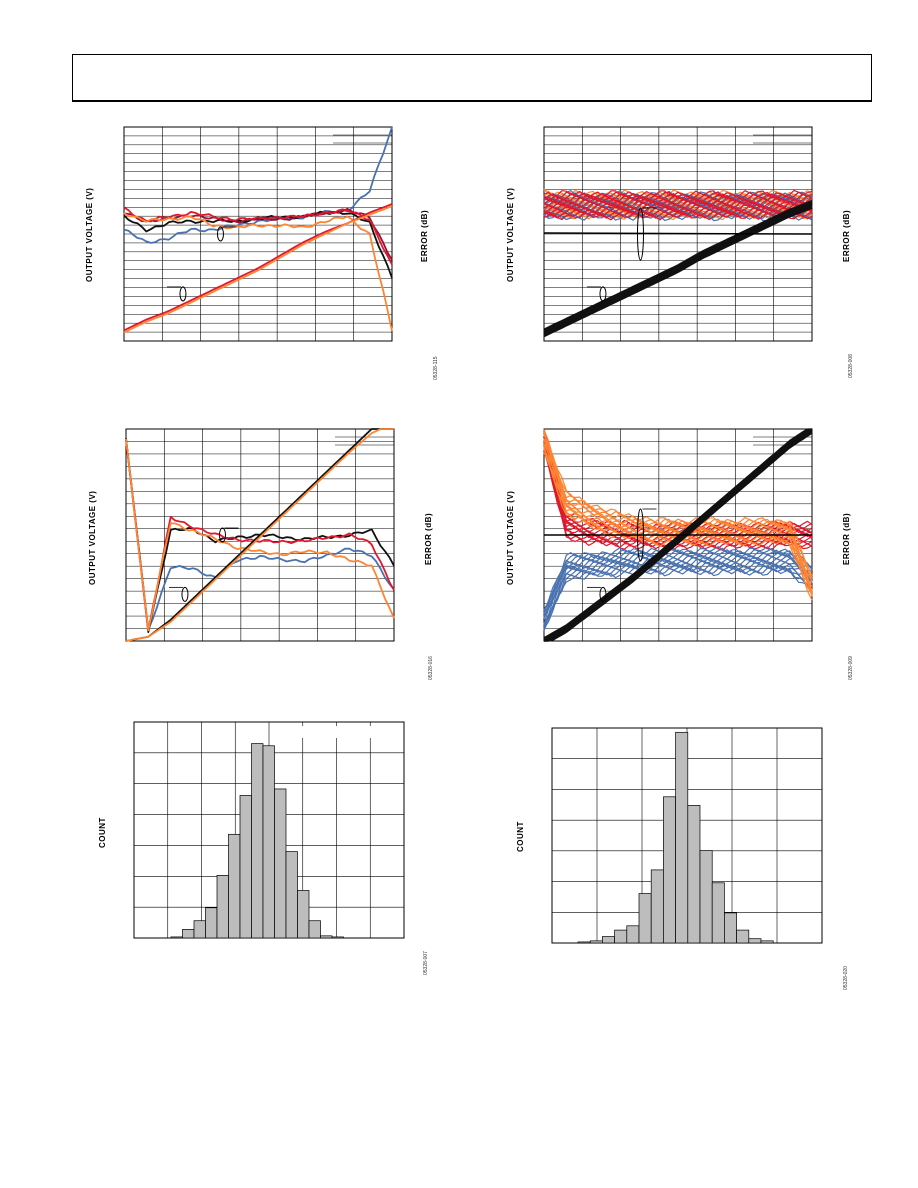 The width and height of the screenshot is (918, 1188). Describe the element at coordinates (520, 836) in the screenshot. I see `y-axis-label: COUNT` at that location.